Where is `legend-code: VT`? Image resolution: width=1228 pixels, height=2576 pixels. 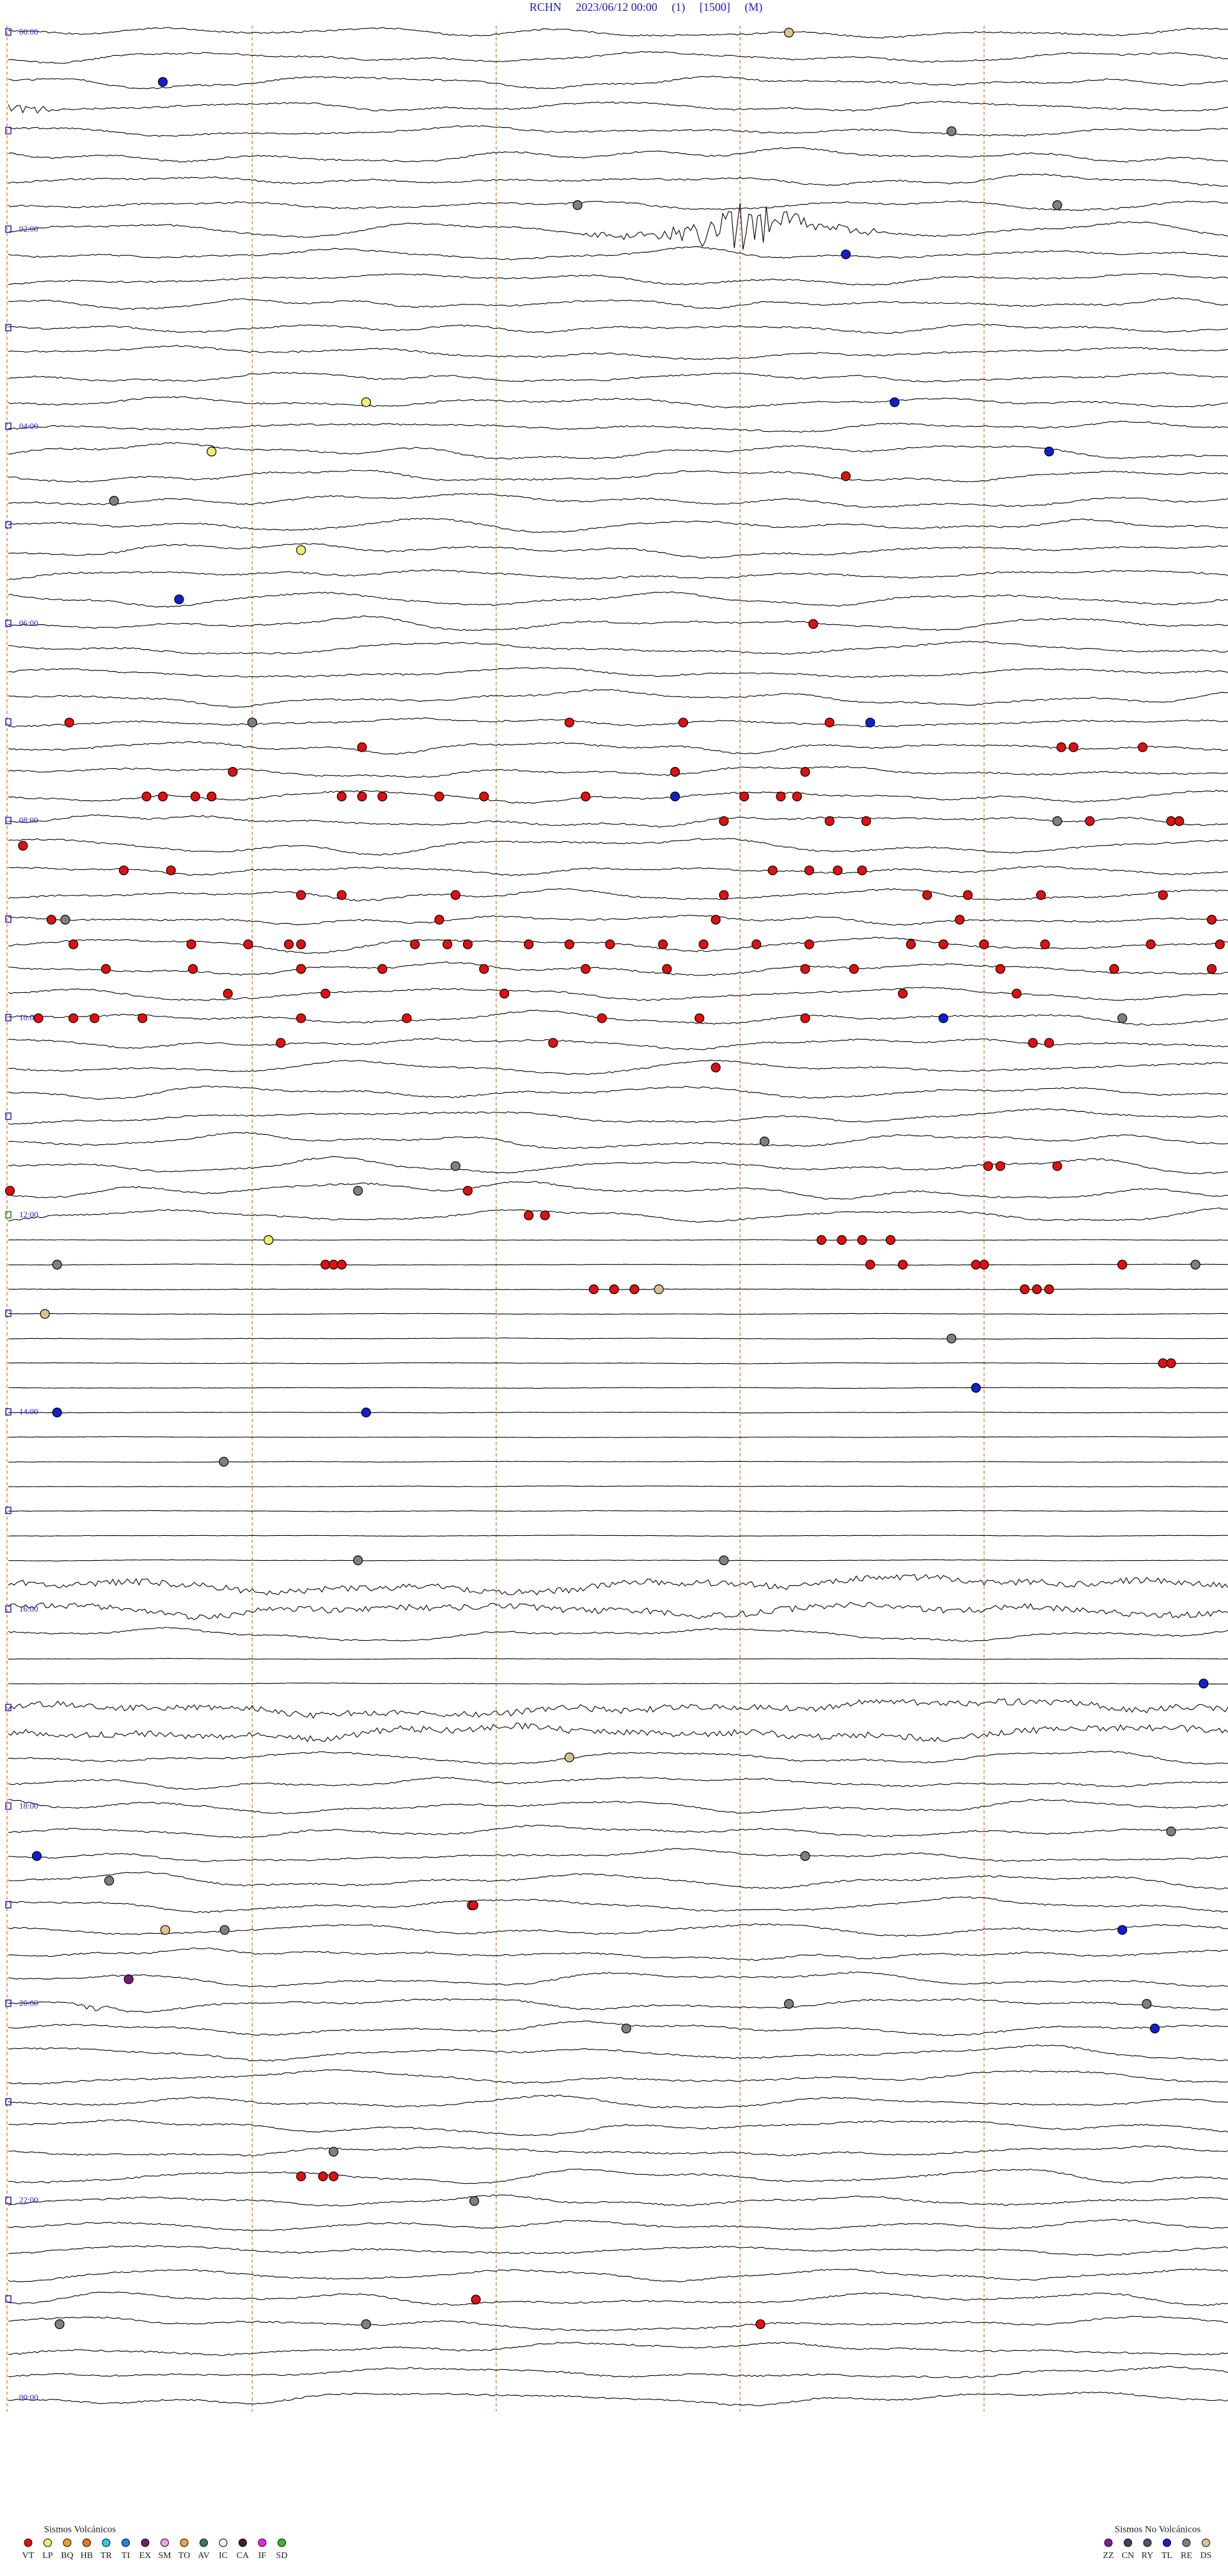
legend-code: VT is located at coordinates (28, 2556).